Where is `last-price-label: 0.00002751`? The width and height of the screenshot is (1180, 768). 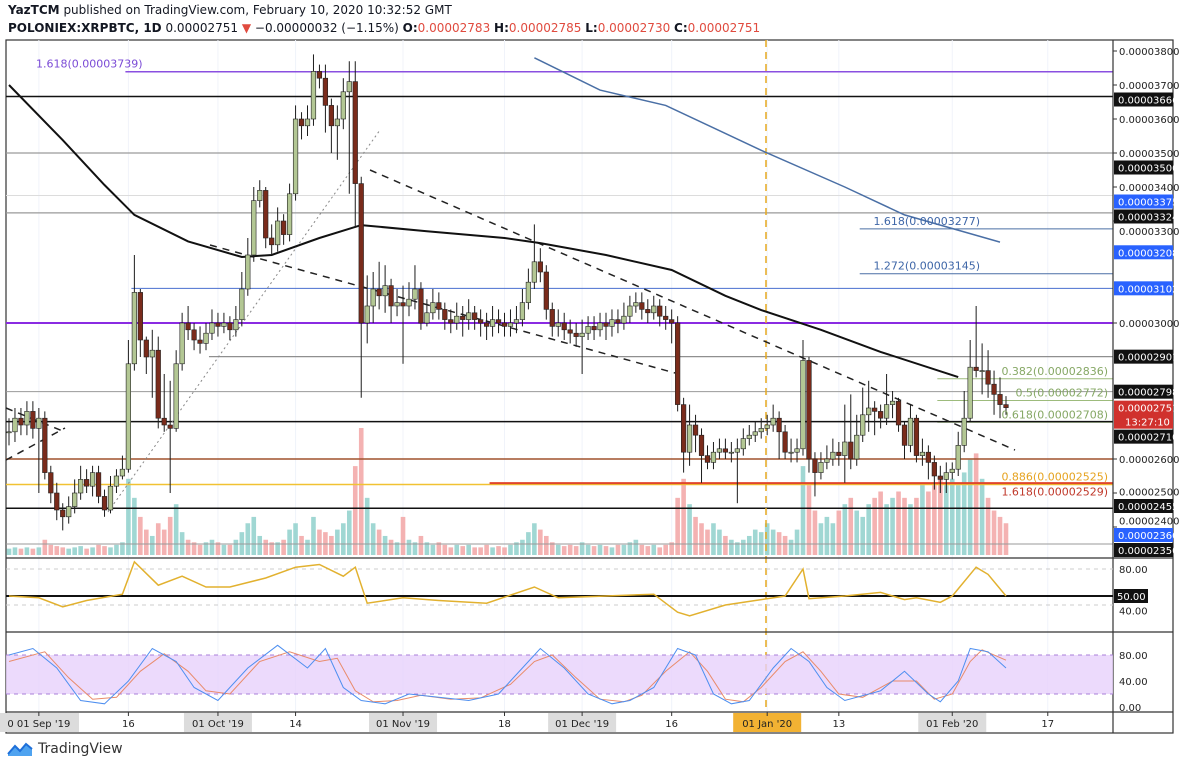 last-price-label: 0.00002751 is located at coordinates (1148, 409).